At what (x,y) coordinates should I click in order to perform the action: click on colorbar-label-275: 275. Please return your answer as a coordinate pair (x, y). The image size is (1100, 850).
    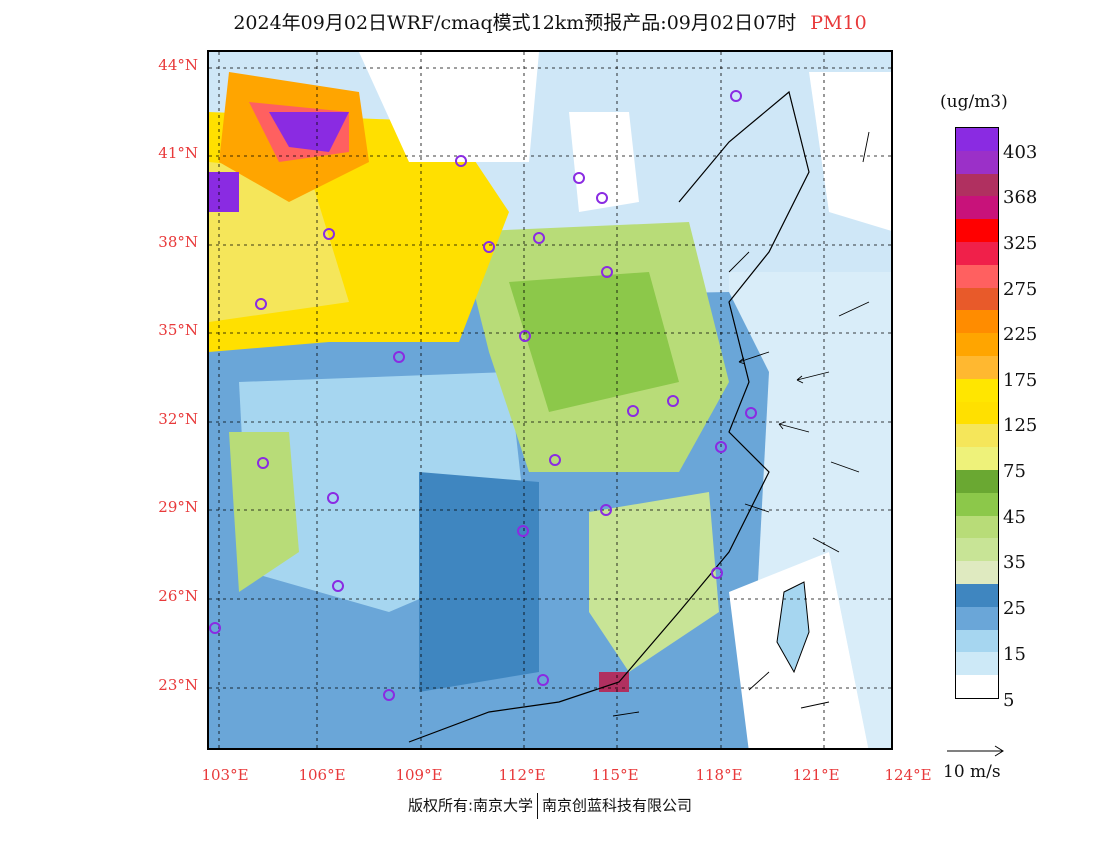
    Looking at the image, I should click on (1020, 289).